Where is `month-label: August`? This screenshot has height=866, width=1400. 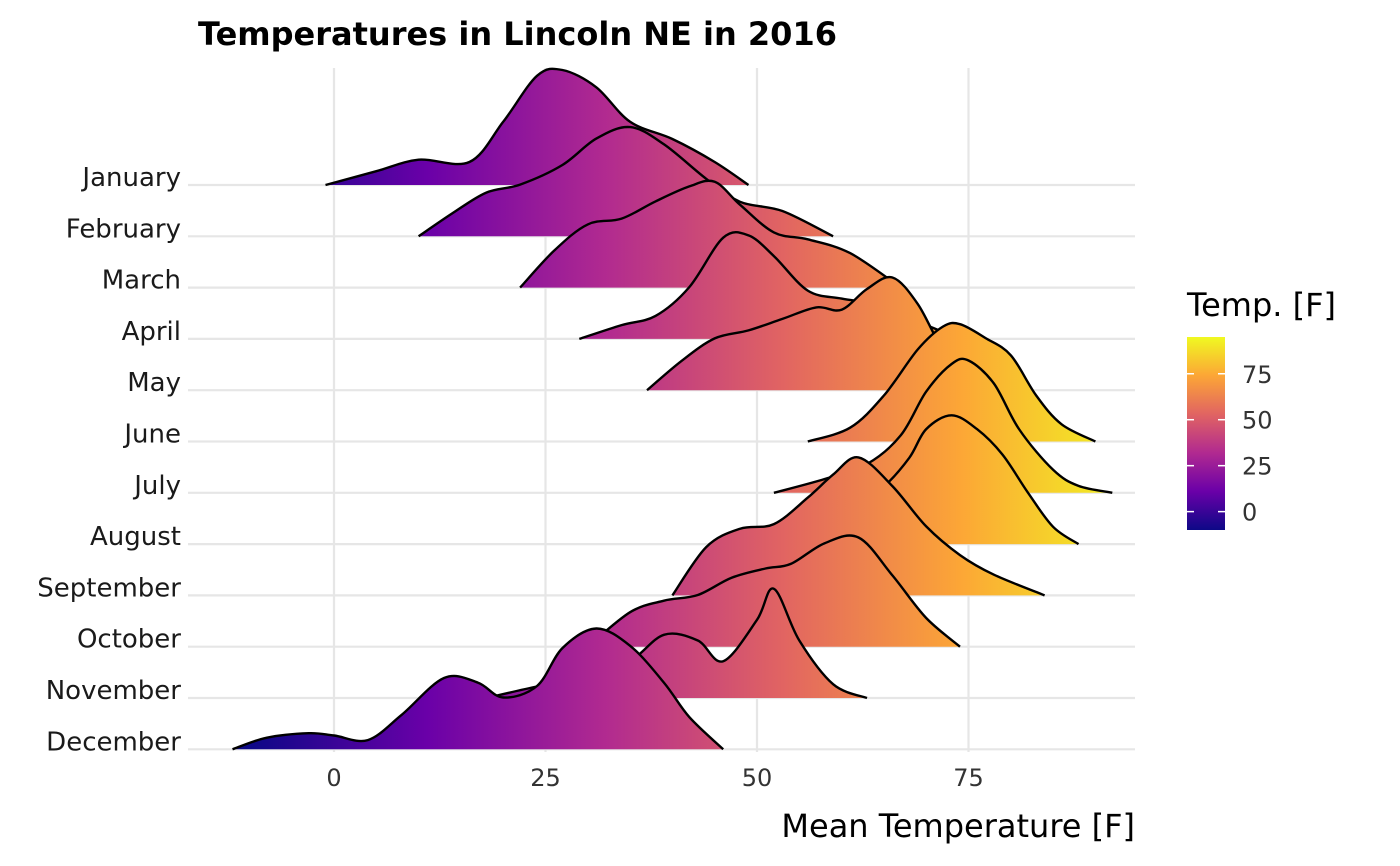 month-label: August is located at coordinates (135, 537).